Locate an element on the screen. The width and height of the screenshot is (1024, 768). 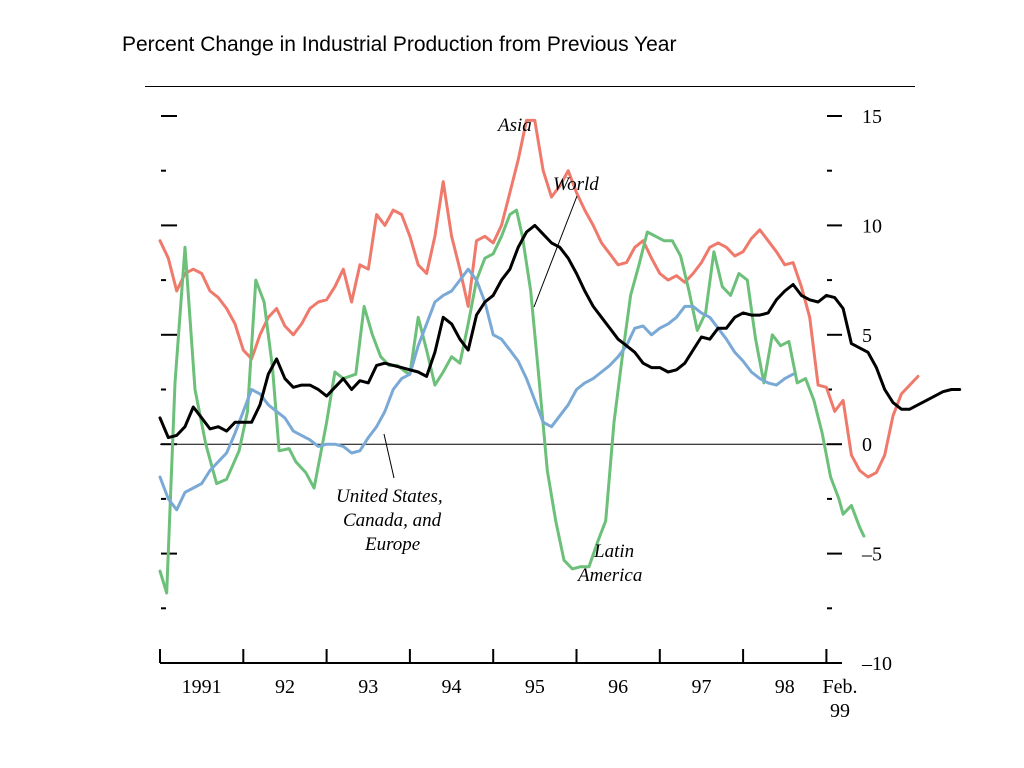
y-tick-label-0: 15 is located at coordinates (872, 117).